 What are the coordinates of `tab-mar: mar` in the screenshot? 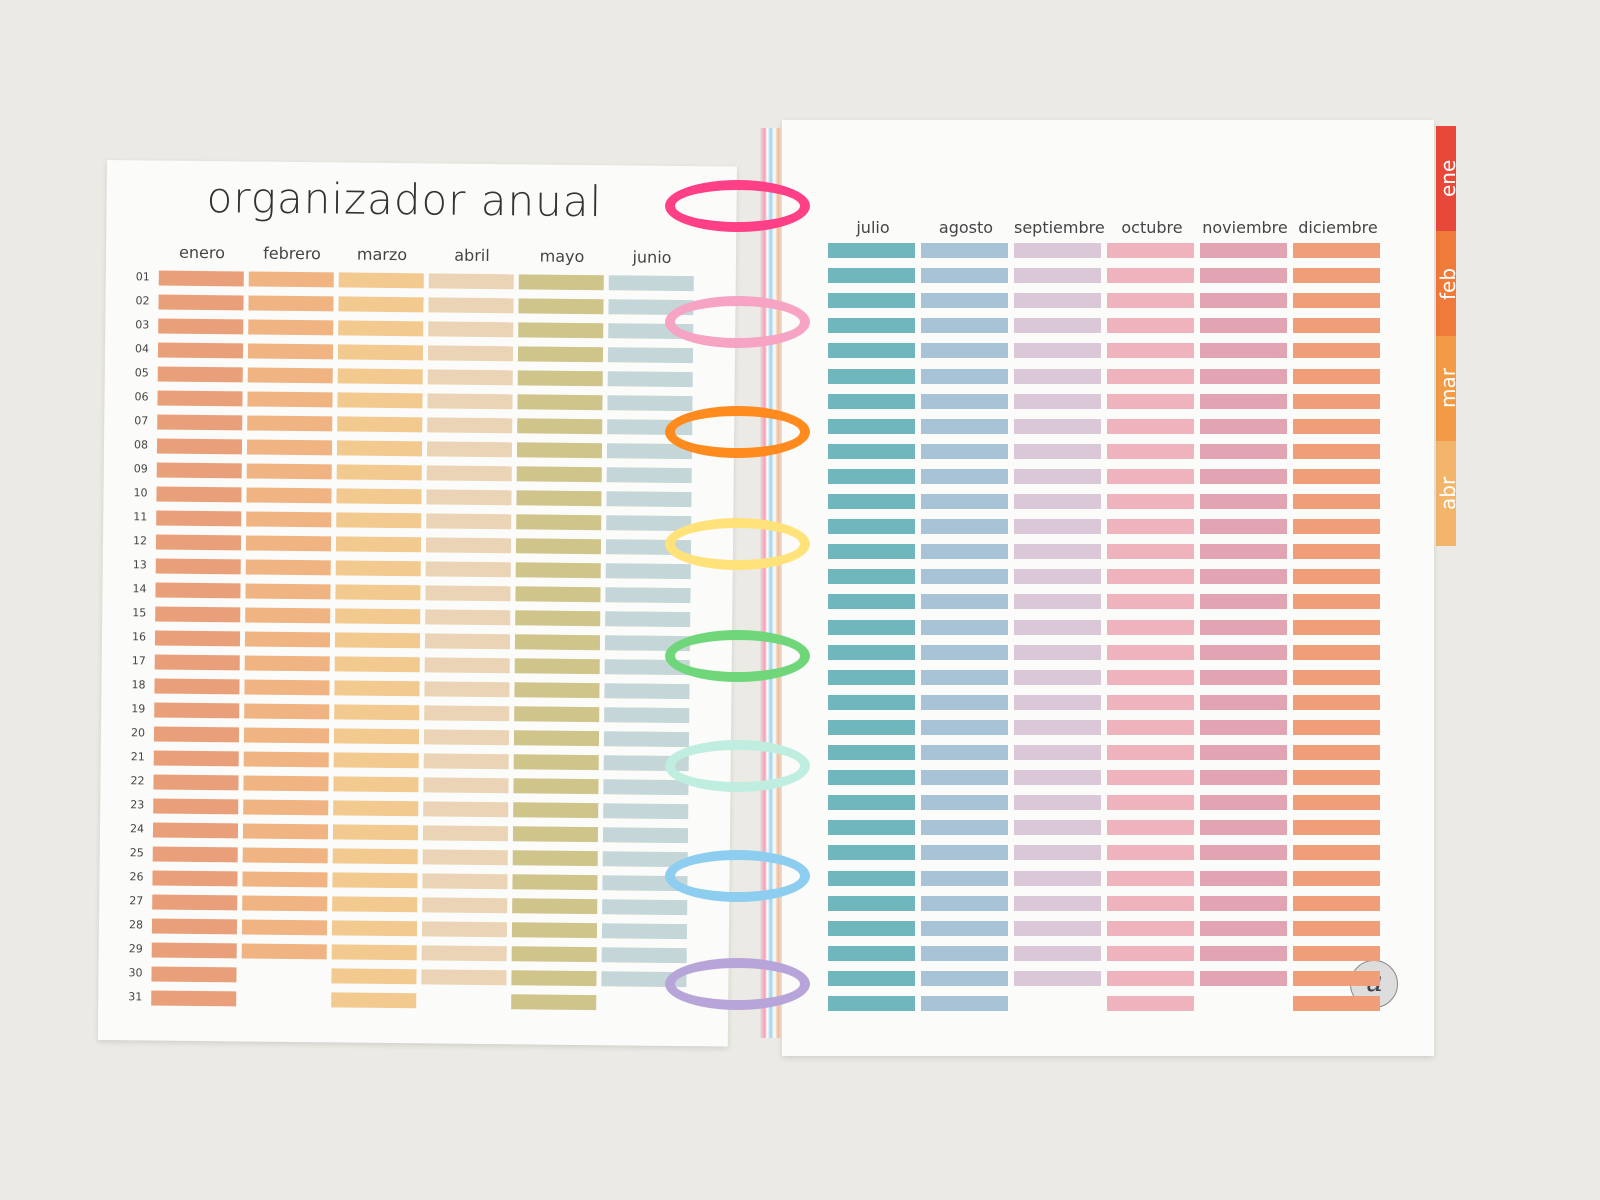 It's located at (1448, 388).